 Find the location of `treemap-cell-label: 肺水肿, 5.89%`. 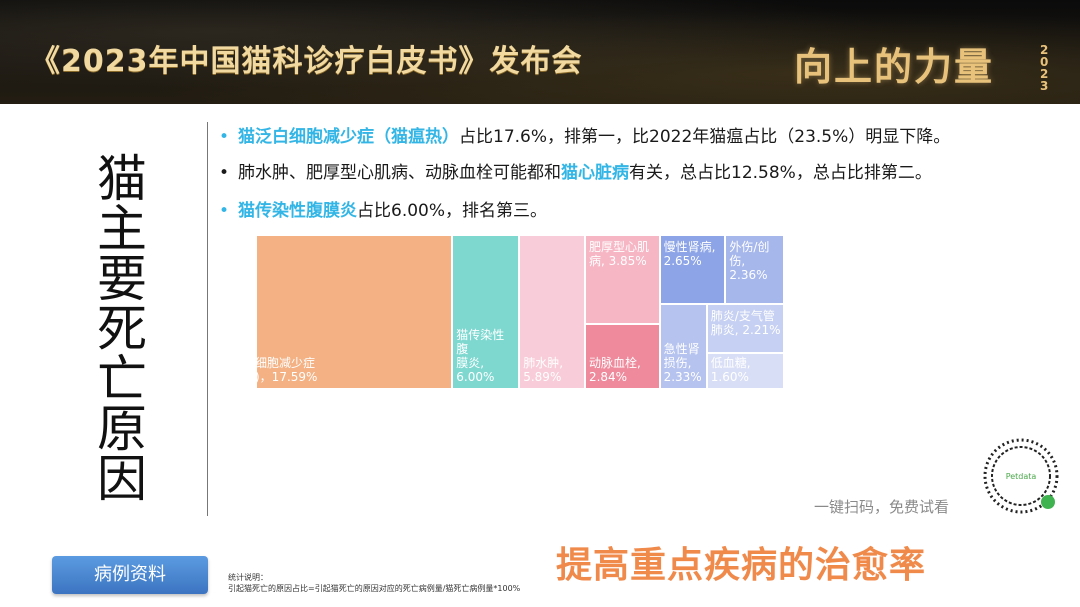

treemap-cell-label: 肺水肿, 5.89% is located at coordinates (543, 370).